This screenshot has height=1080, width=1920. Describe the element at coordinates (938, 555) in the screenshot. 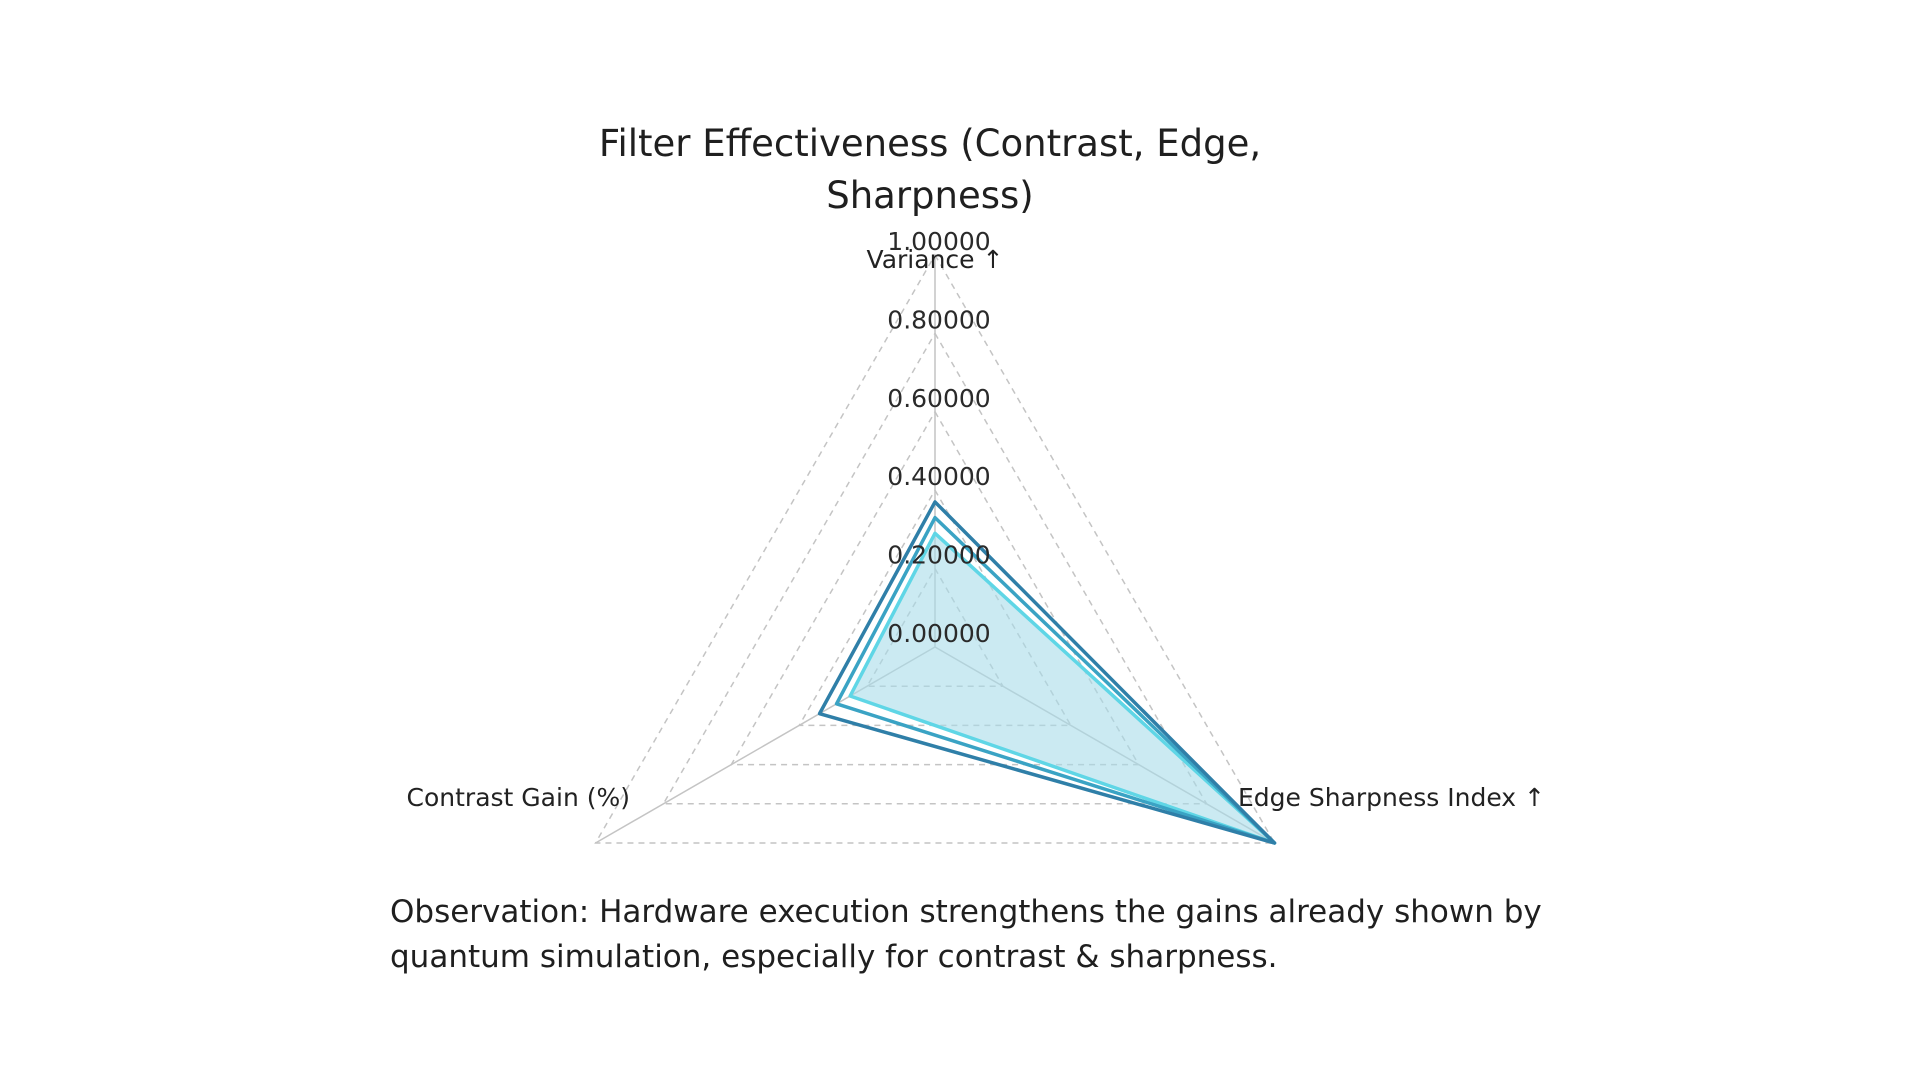

I see `radial-tick-label: 0.20000` at that location.